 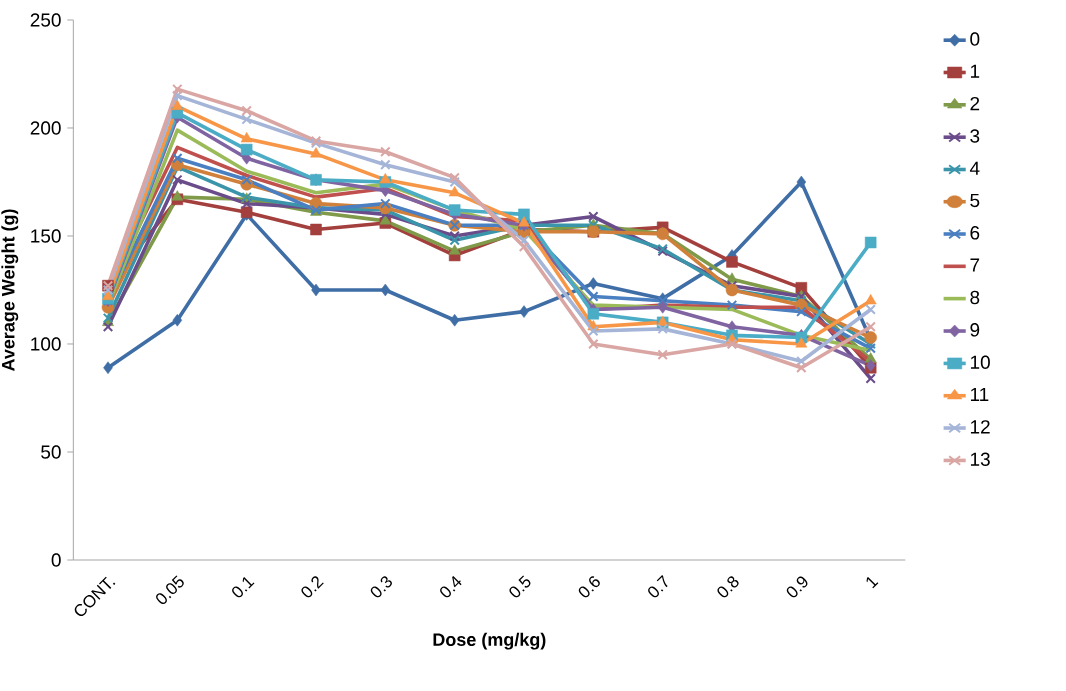 I want to click on legend-label: 4, so click(x=974, y=168).